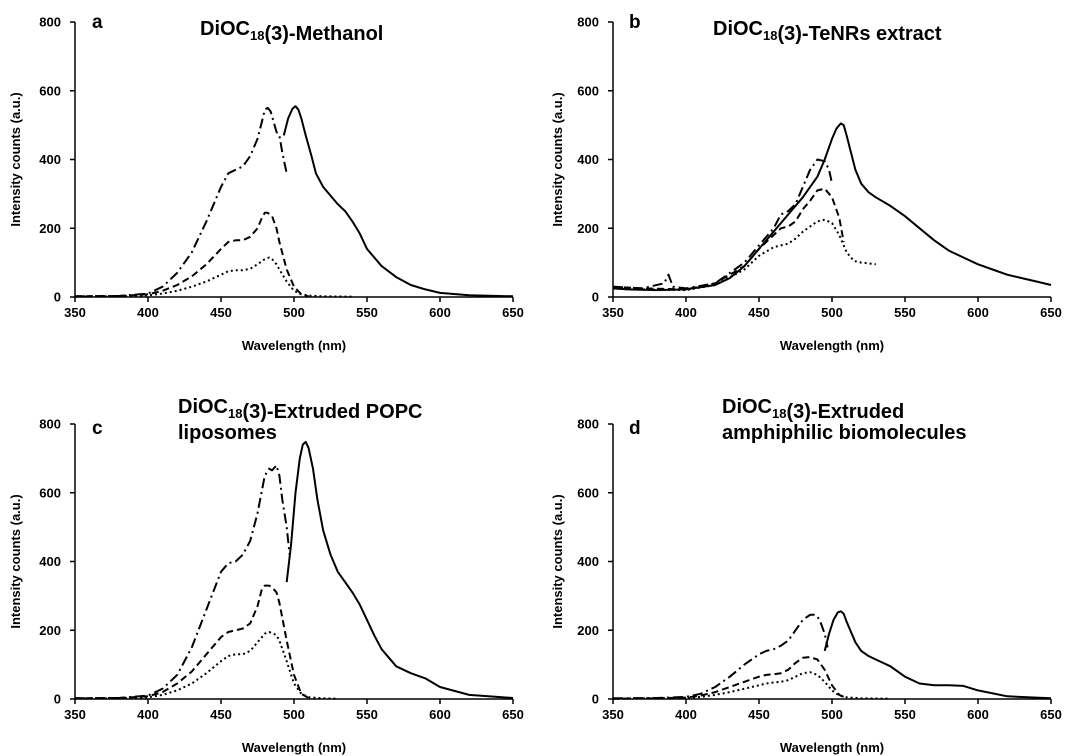 This screenshot has width=1067, height=756. What do you see at coordinates (635, 22) in the screenshot?
I see `panel-letter: b` at bounding box center [635, 22].